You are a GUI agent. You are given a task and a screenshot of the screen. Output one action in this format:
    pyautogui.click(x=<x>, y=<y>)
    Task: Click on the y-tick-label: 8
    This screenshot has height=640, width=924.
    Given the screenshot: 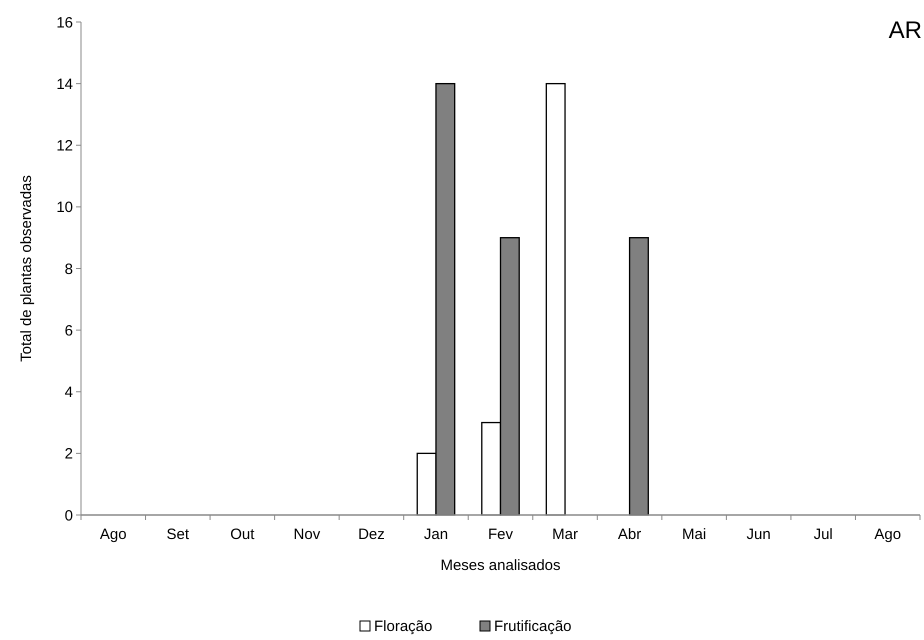 What is the action you would take?
    pyautogui.click(x=68, y=269)
    